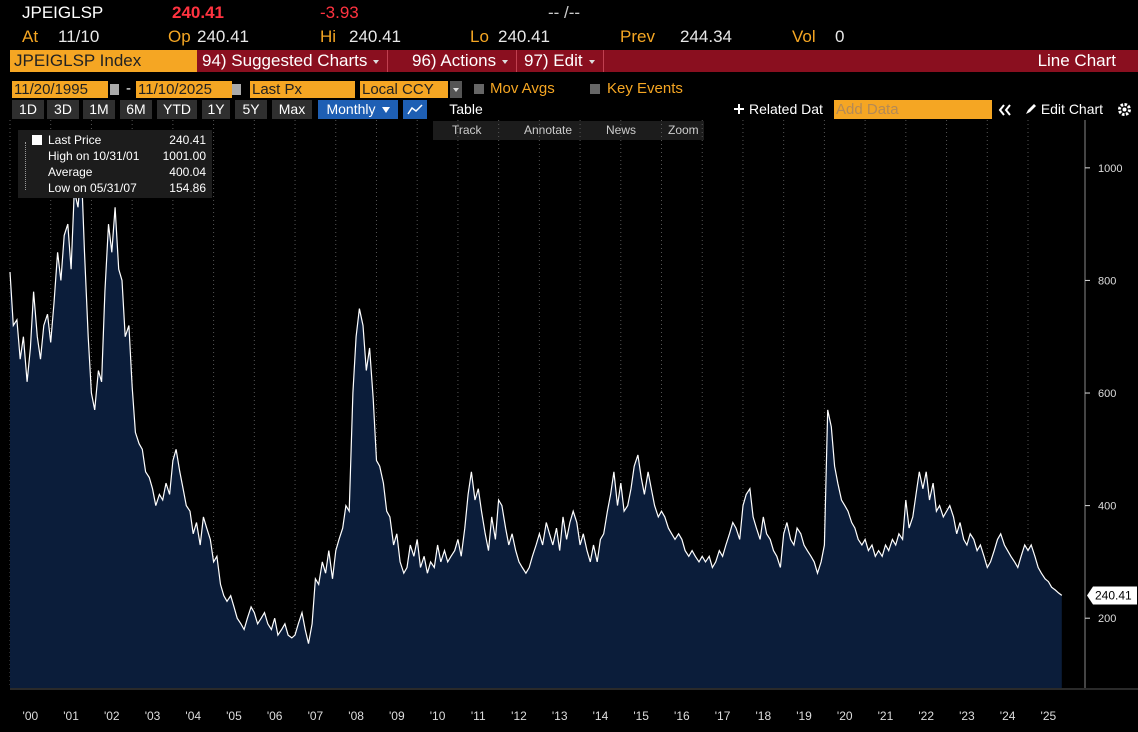 The height and width of the screenshot is (732, 1138). What do you see at coordinates (1107, 394) in the screenshot?
I see `y-tick-label: 600` at bounding box center [1107, 394].